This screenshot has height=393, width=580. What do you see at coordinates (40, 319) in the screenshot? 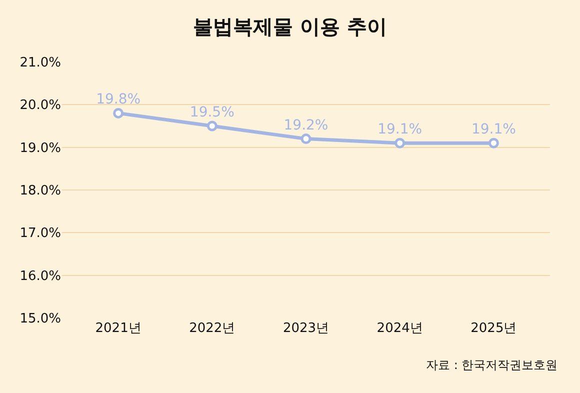
I see `y-tick-label: 15.0%` at bounding box center [40, 319].